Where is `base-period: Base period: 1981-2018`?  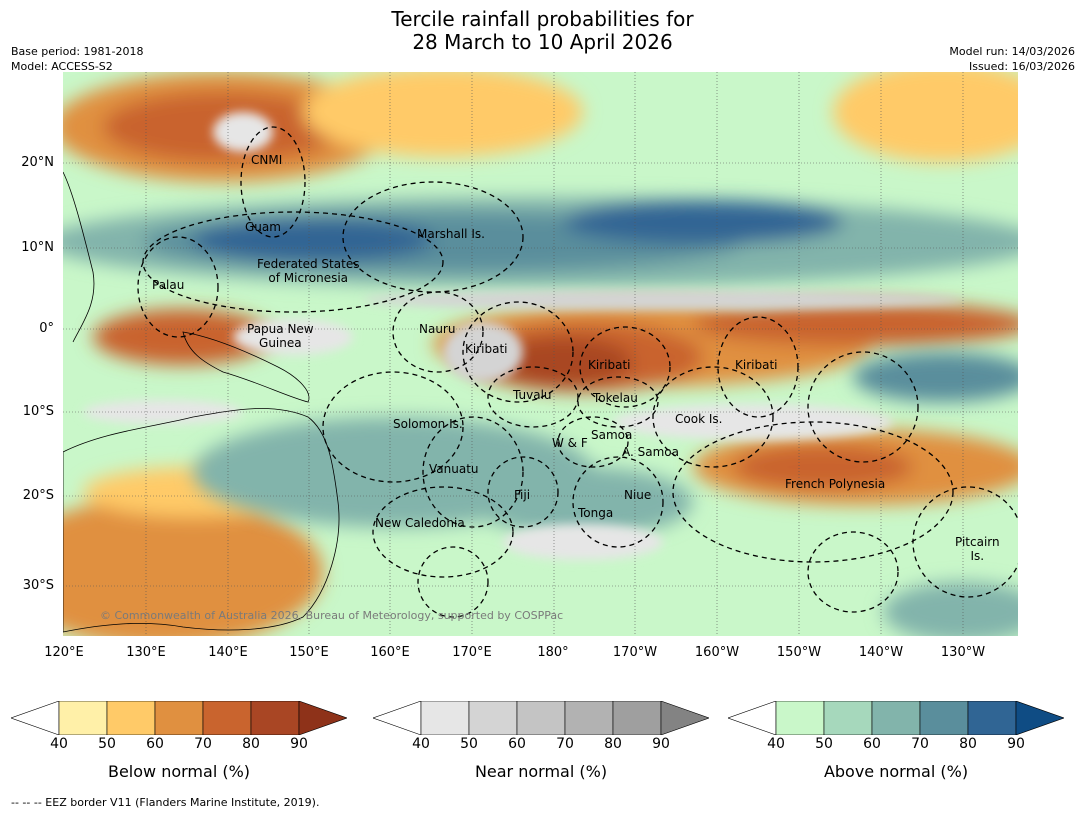 base-period: Base period: 1981-2018 is located at coordinates (77, 51).